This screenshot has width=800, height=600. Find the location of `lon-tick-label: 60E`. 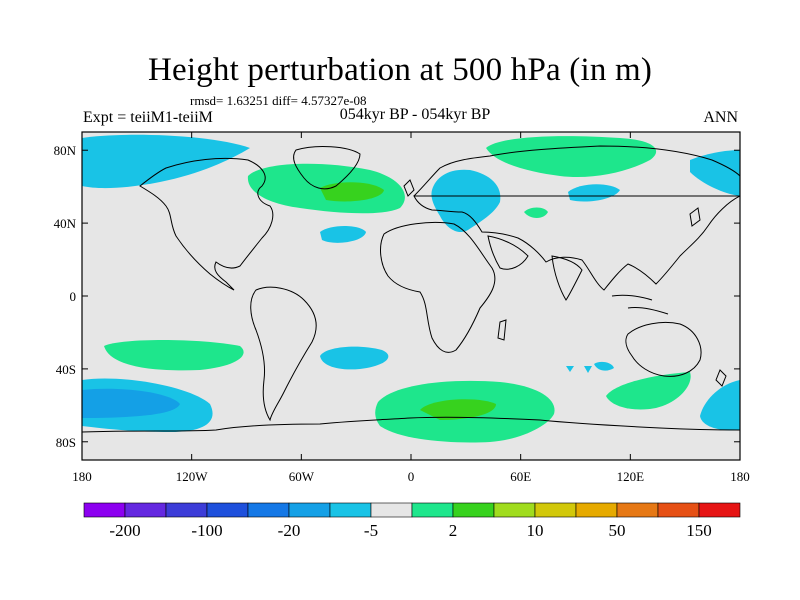

lon-tick-label: 60E is located at coordinates (520, 476).